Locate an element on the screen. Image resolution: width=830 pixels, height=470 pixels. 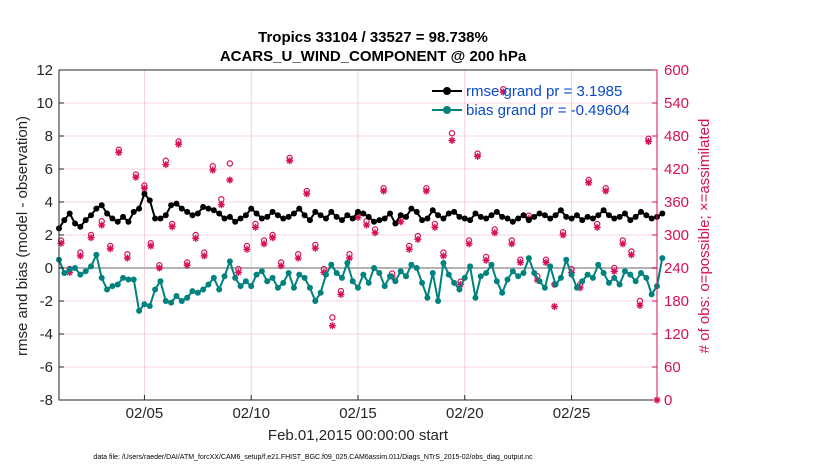
x-tick-label: 02/20 is located at coordinates (465, 413).